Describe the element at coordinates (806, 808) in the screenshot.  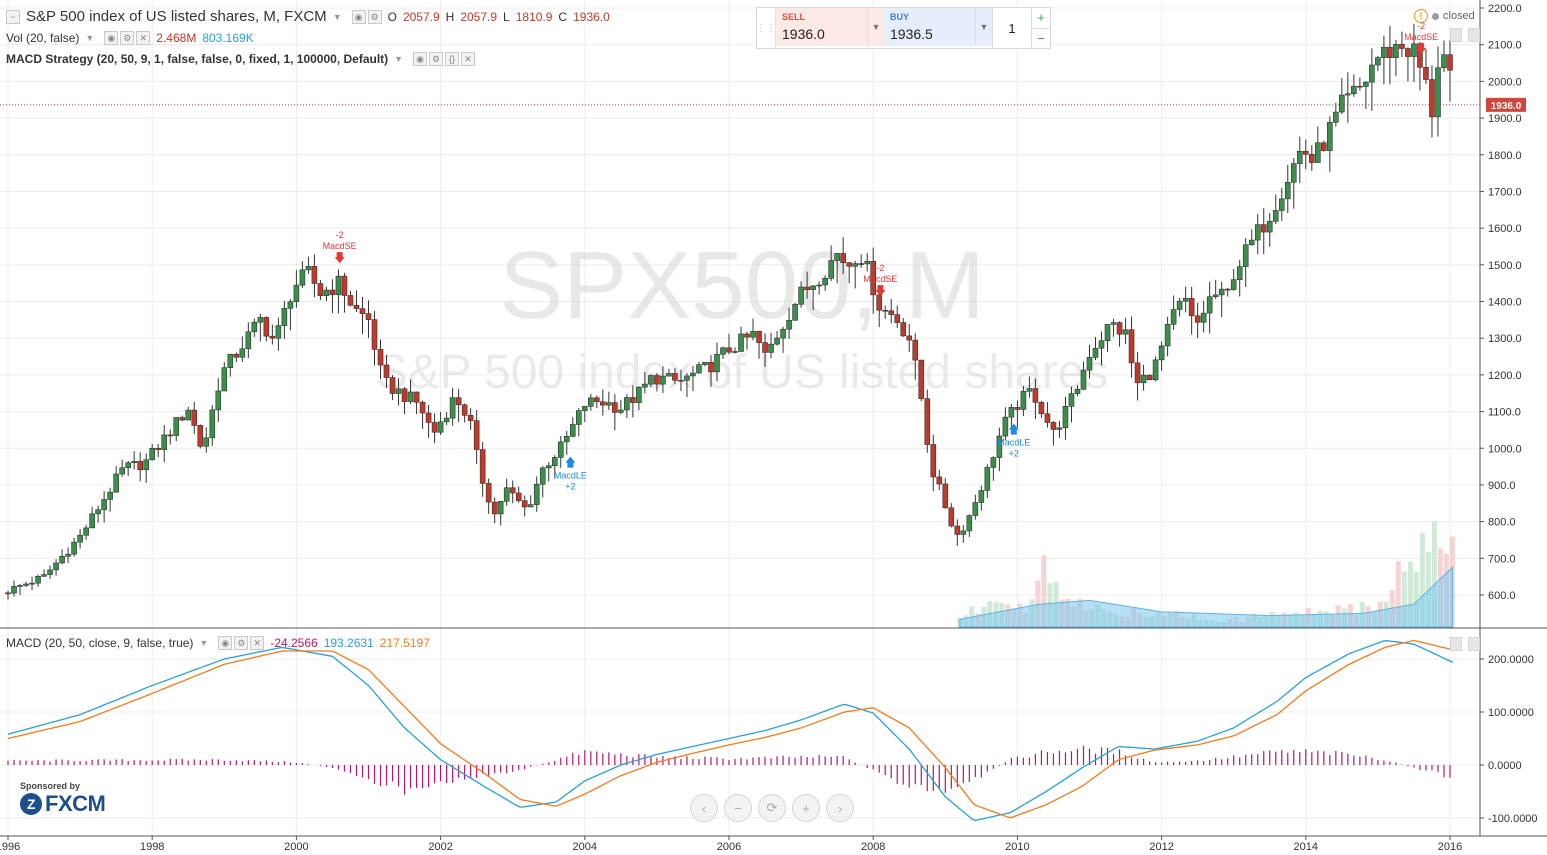
I see `zoom-in-button: +` at that location.